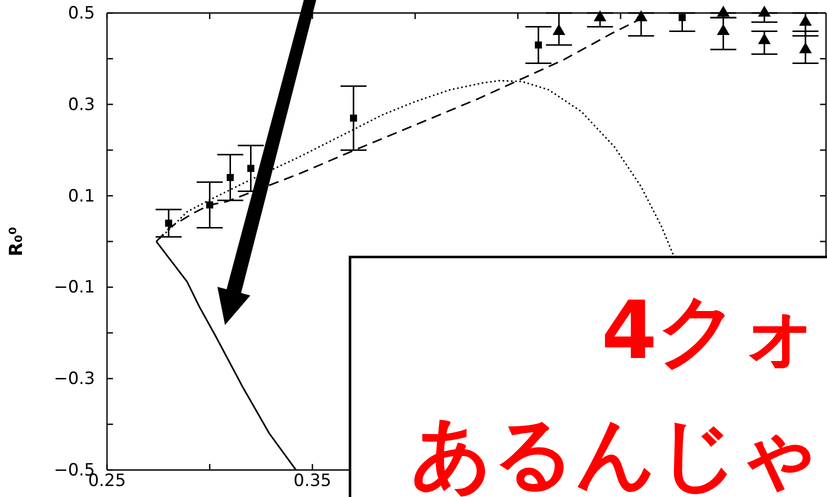  I want to click on y-tick-label: 0.5, so click(81, 13).